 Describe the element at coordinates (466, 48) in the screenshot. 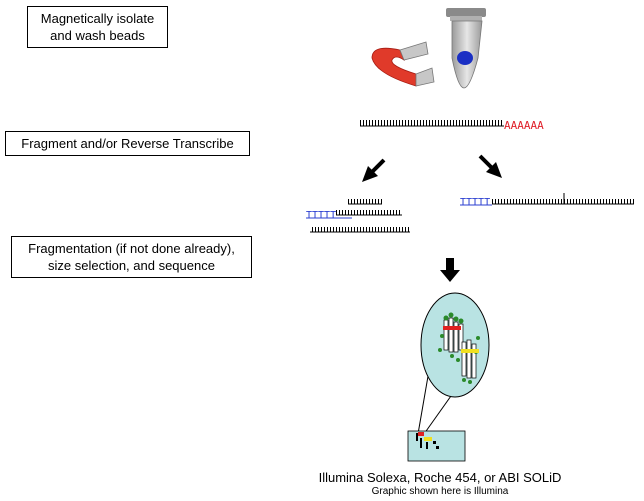

I see `tube-icon` at that location.